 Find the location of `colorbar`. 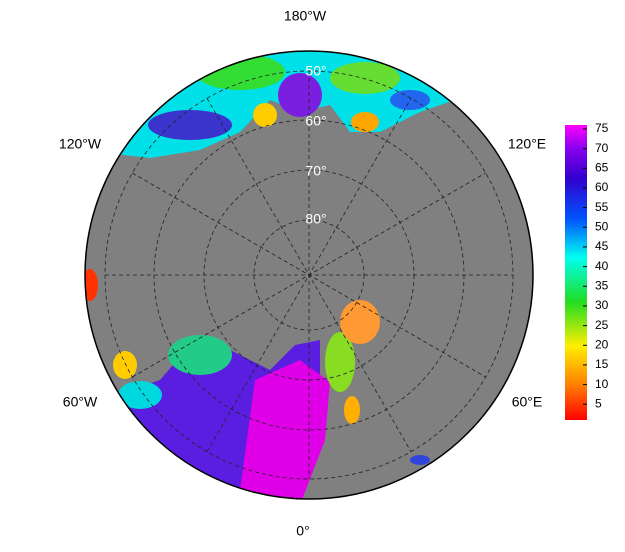

colorbar is located at coordinates (576, 272).